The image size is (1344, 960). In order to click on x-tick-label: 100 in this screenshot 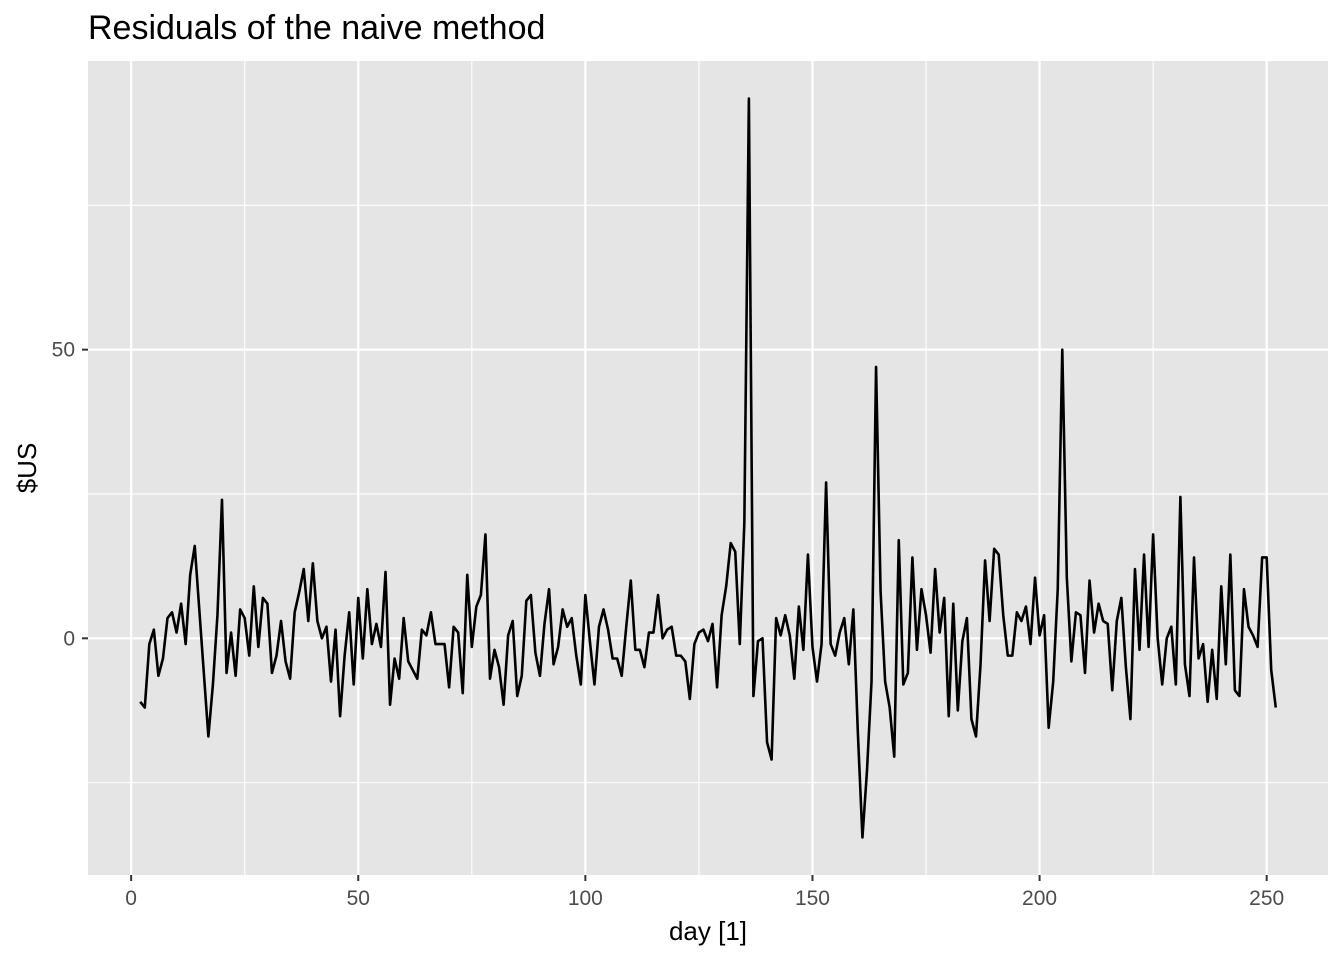, I will do `click(585, 898)`.